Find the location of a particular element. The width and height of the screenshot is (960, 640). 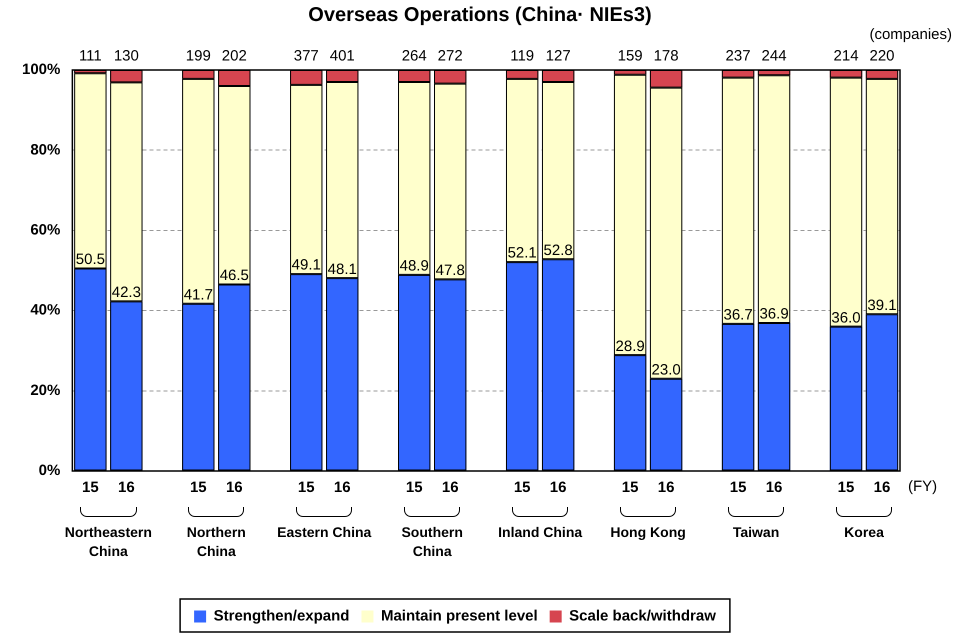

y-tick-label: 80% is located at coordinates (45, 149).